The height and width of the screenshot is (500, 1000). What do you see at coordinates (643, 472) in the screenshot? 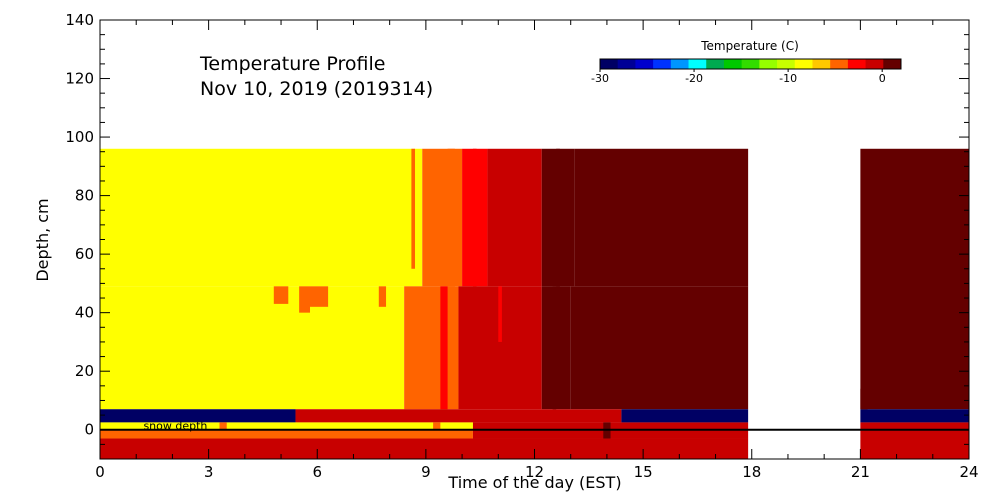
I see `x-tick-label-5: 15` at bounding box center [643, 472].